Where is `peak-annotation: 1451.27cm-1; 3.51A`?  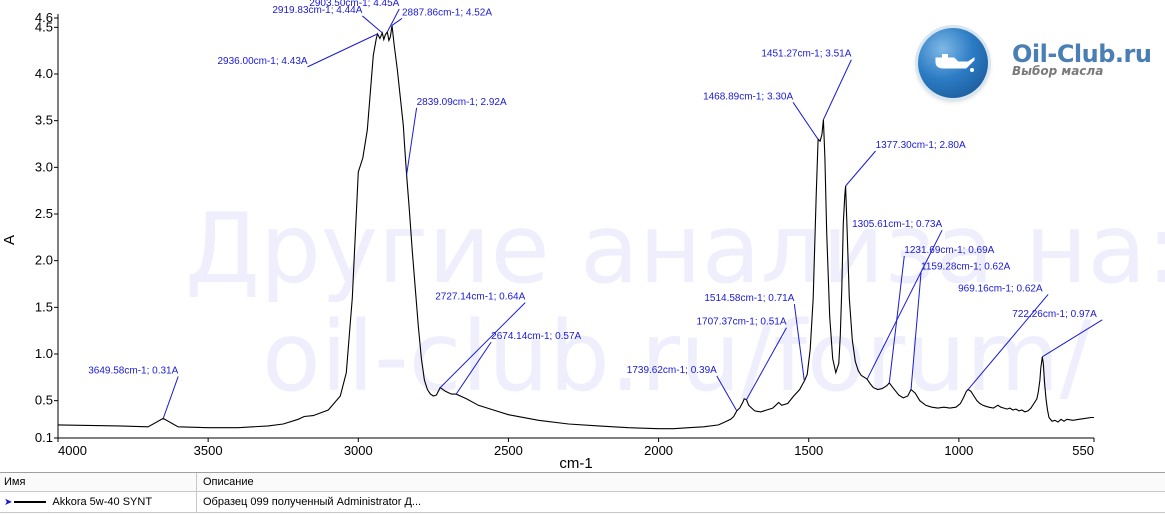 peak-annotation: 1451.27cm-1; 3.51A is located at coordinates (806, 84).